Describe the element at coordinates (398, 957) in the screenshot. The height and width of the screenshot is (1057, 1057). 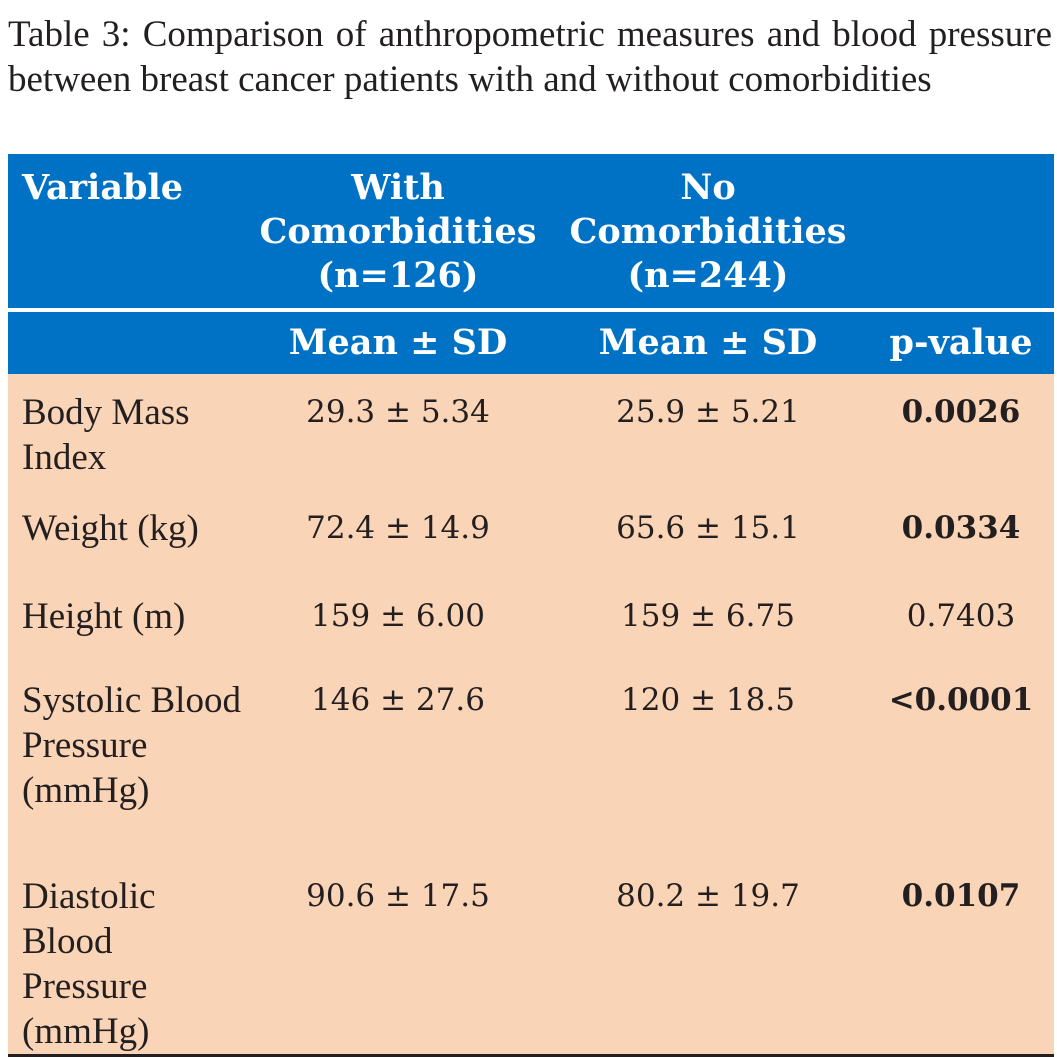
I see `row-with-value: 90.6 ± 17.5` at that location.